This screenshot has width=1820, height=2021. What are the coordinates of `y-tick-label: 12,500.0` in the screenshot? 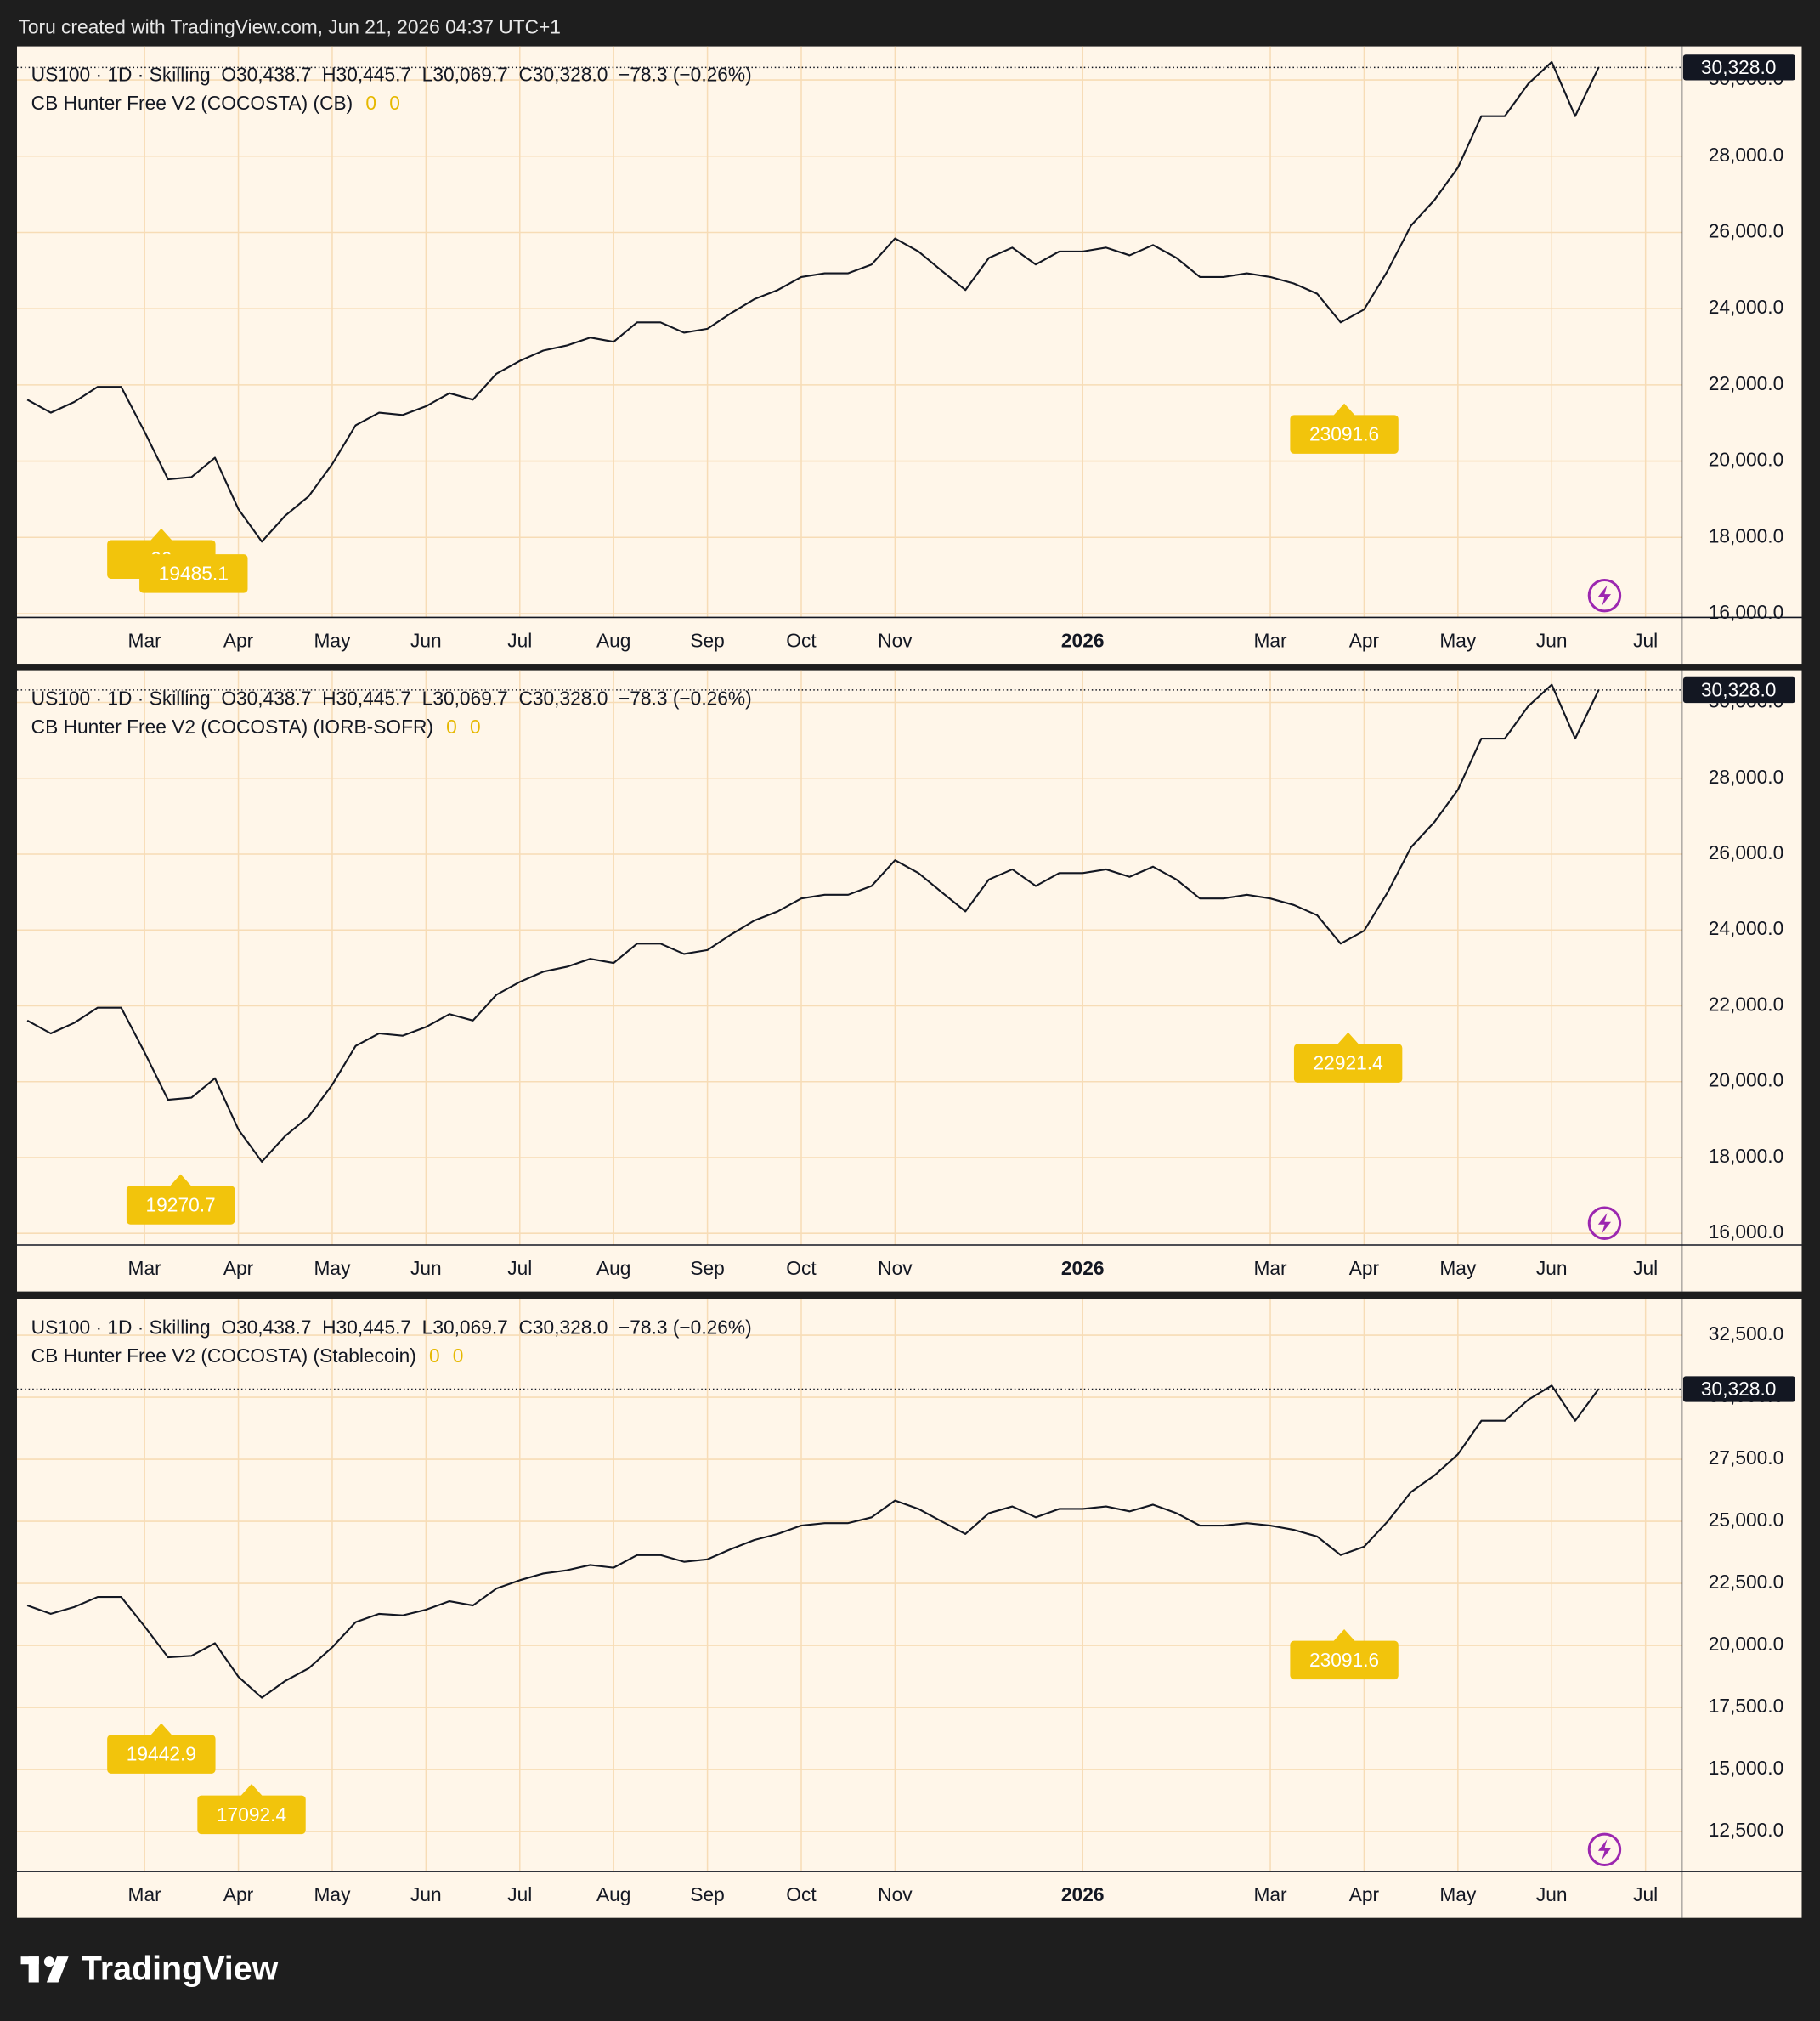 It's located at (1746, 1830).